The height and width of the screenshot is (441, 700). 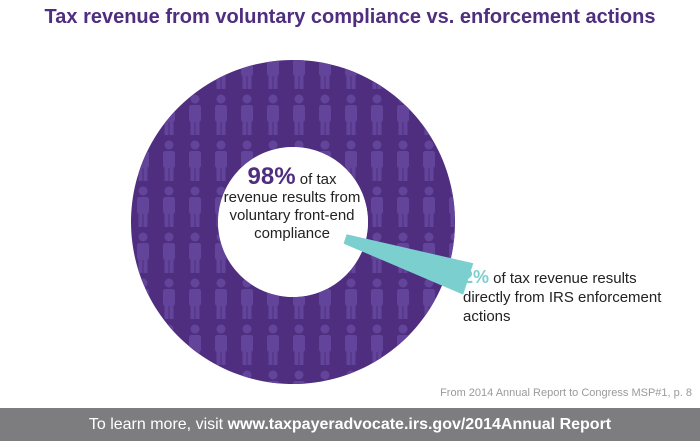 I want to click on side-label-pct: 2%, so click(x=476, y=277).